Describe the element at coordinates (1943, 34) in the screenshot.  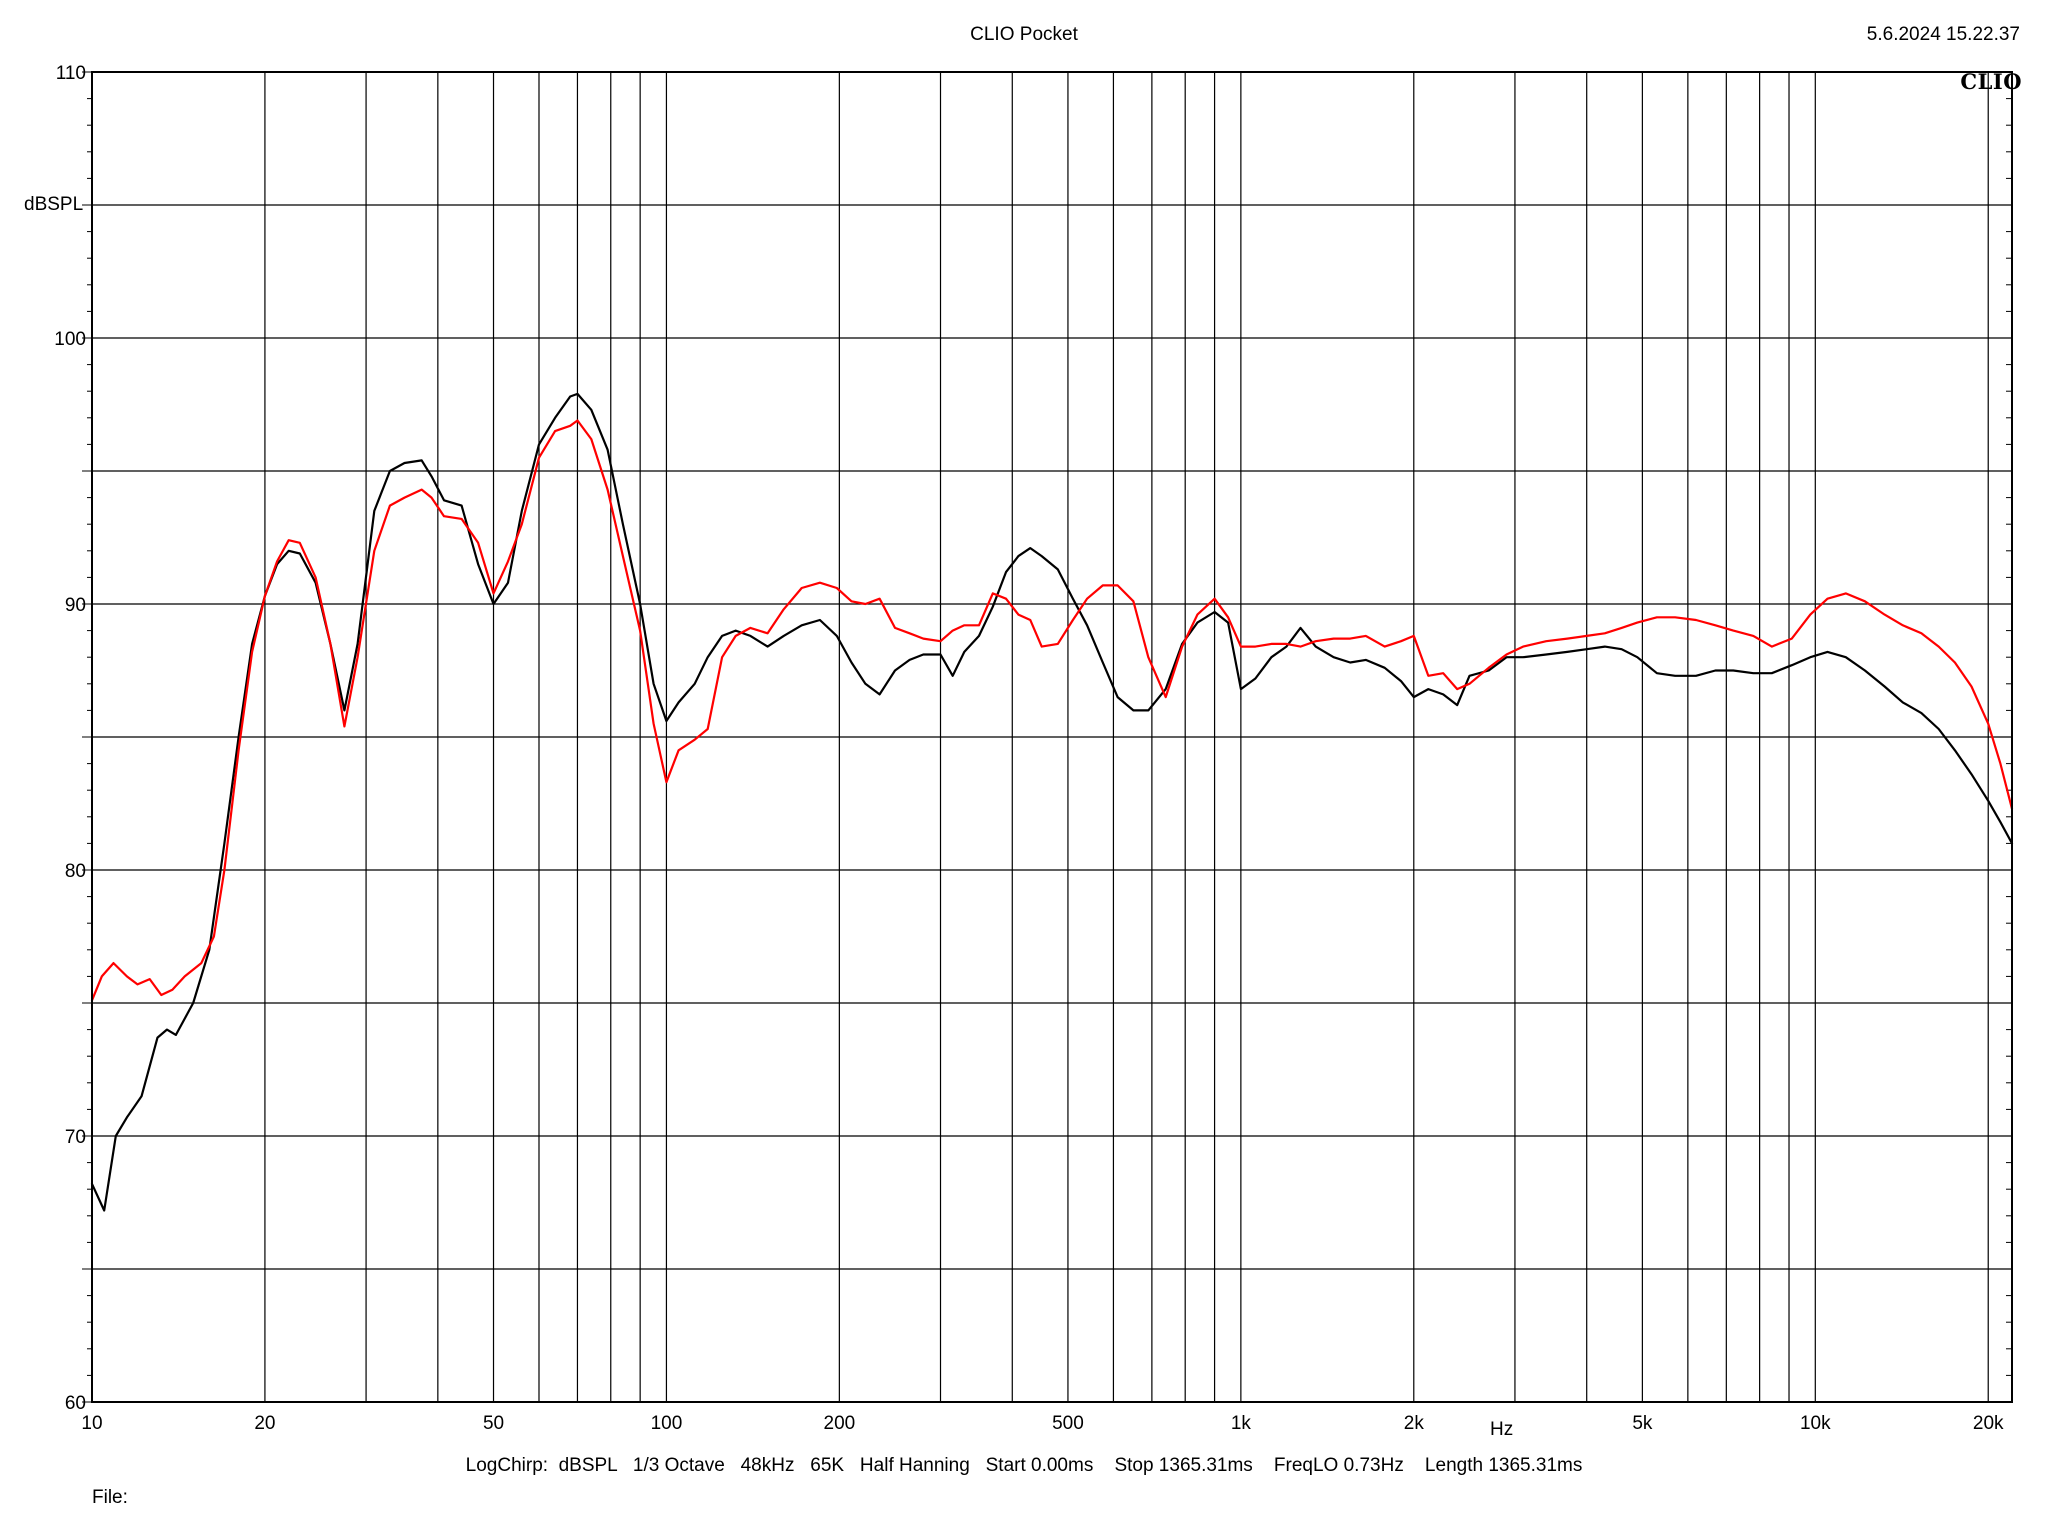
I see `timestamp: 5.6.2024 15.22.37` at that location.